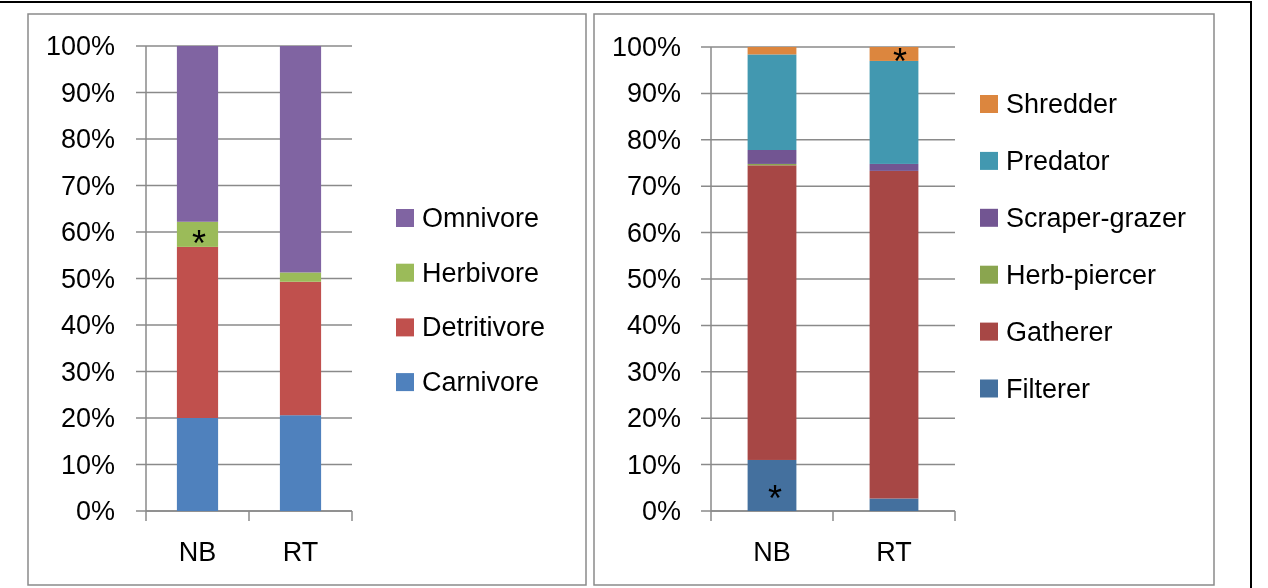 The height and width of the screenshot is (588, 1268). What do you see at coordinates (1081, 274) in the screenshot?
I see `legend-label: Herb-piercer` at bounding box center [1081, 274].